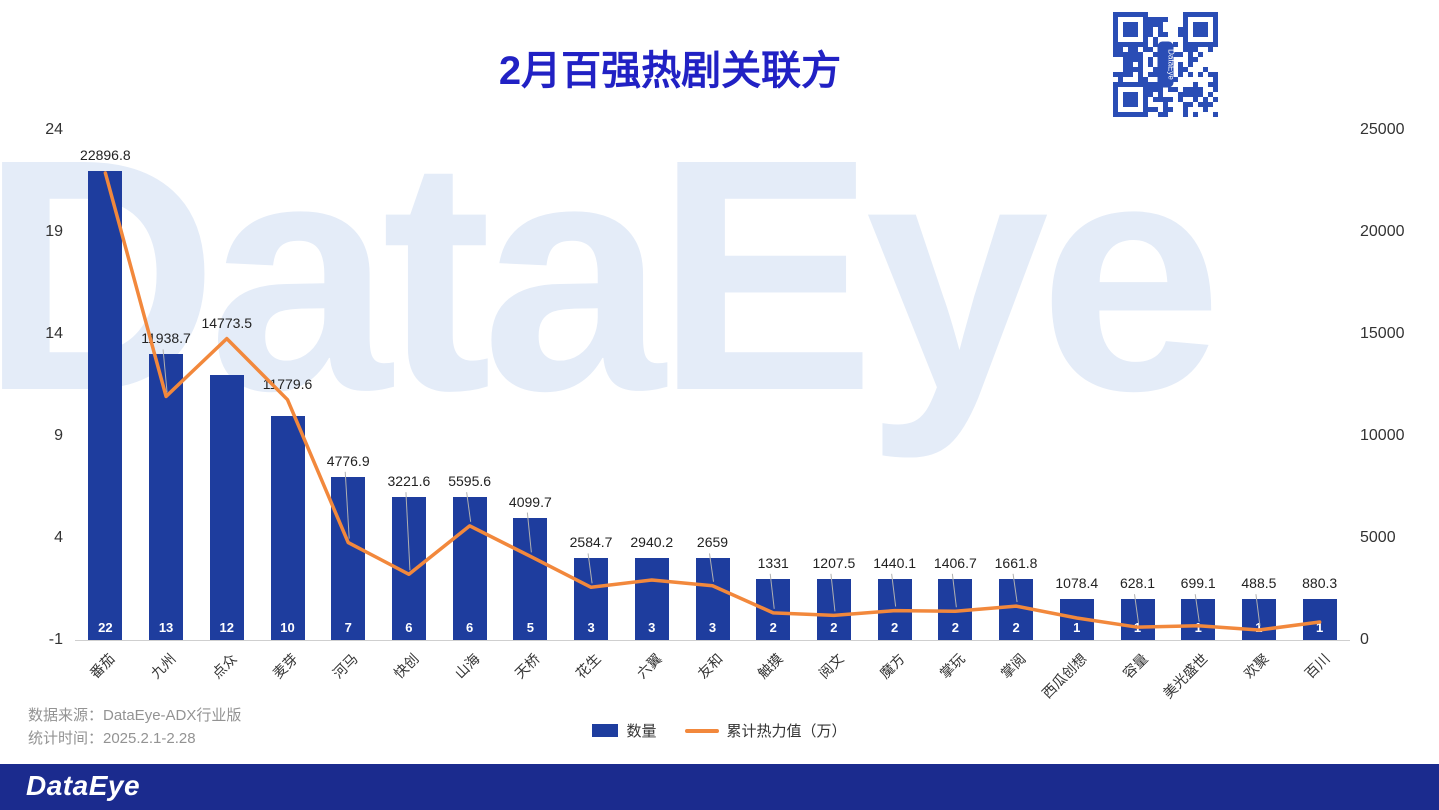 The height and width of the screenshot is (810, 1439). I want to click on right-axis-tick: 10000, so click(1382, 435).